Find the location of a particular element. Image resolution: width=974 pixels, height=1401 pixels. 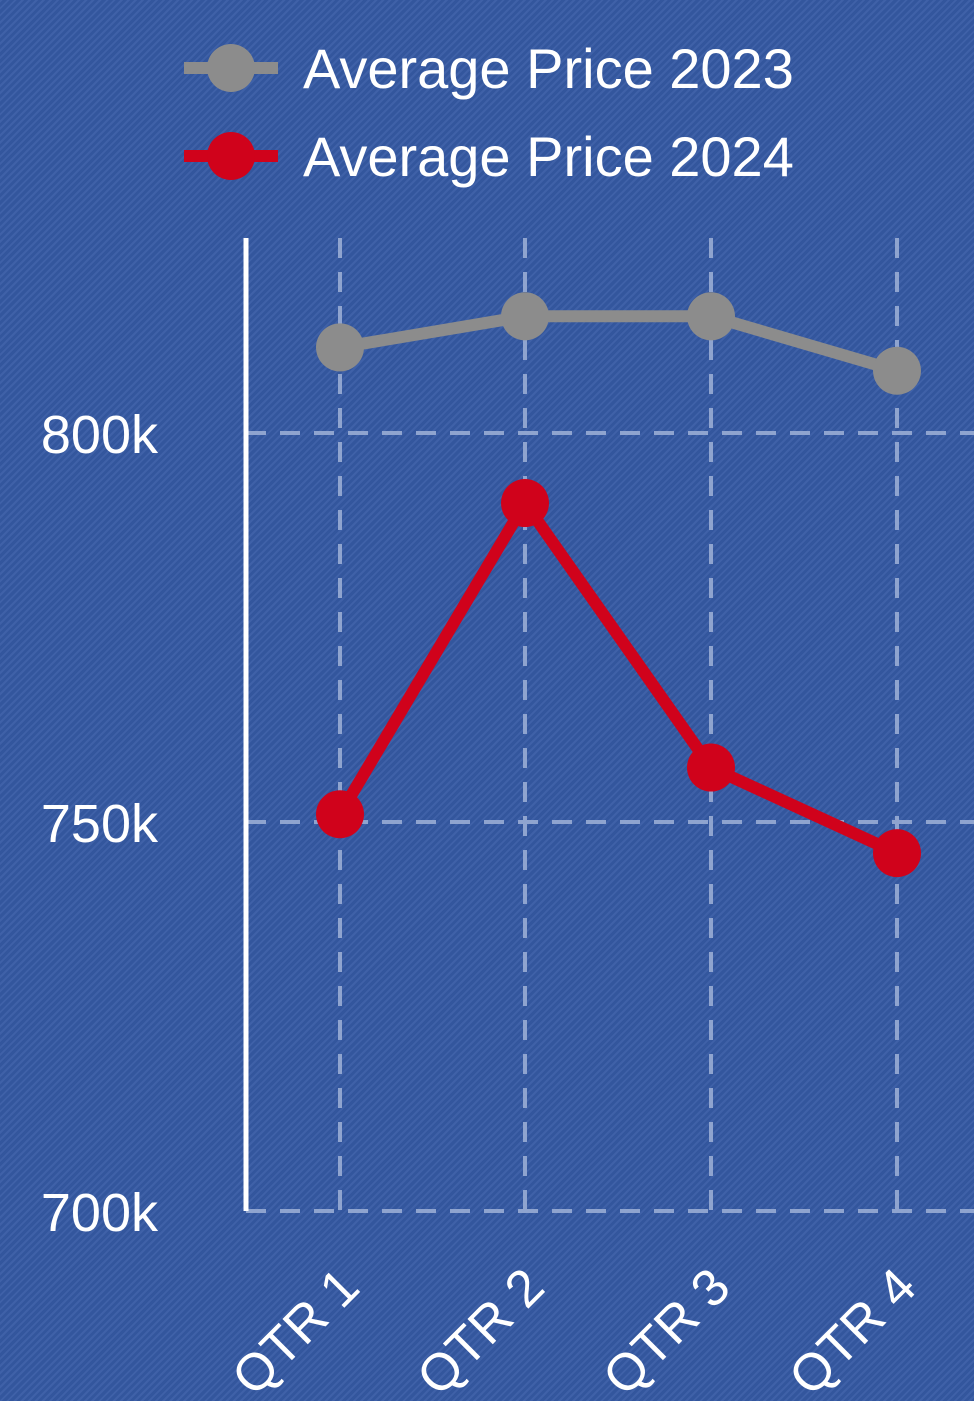

legend-label: Average Price 2024 is located at coordinates (548, 156).